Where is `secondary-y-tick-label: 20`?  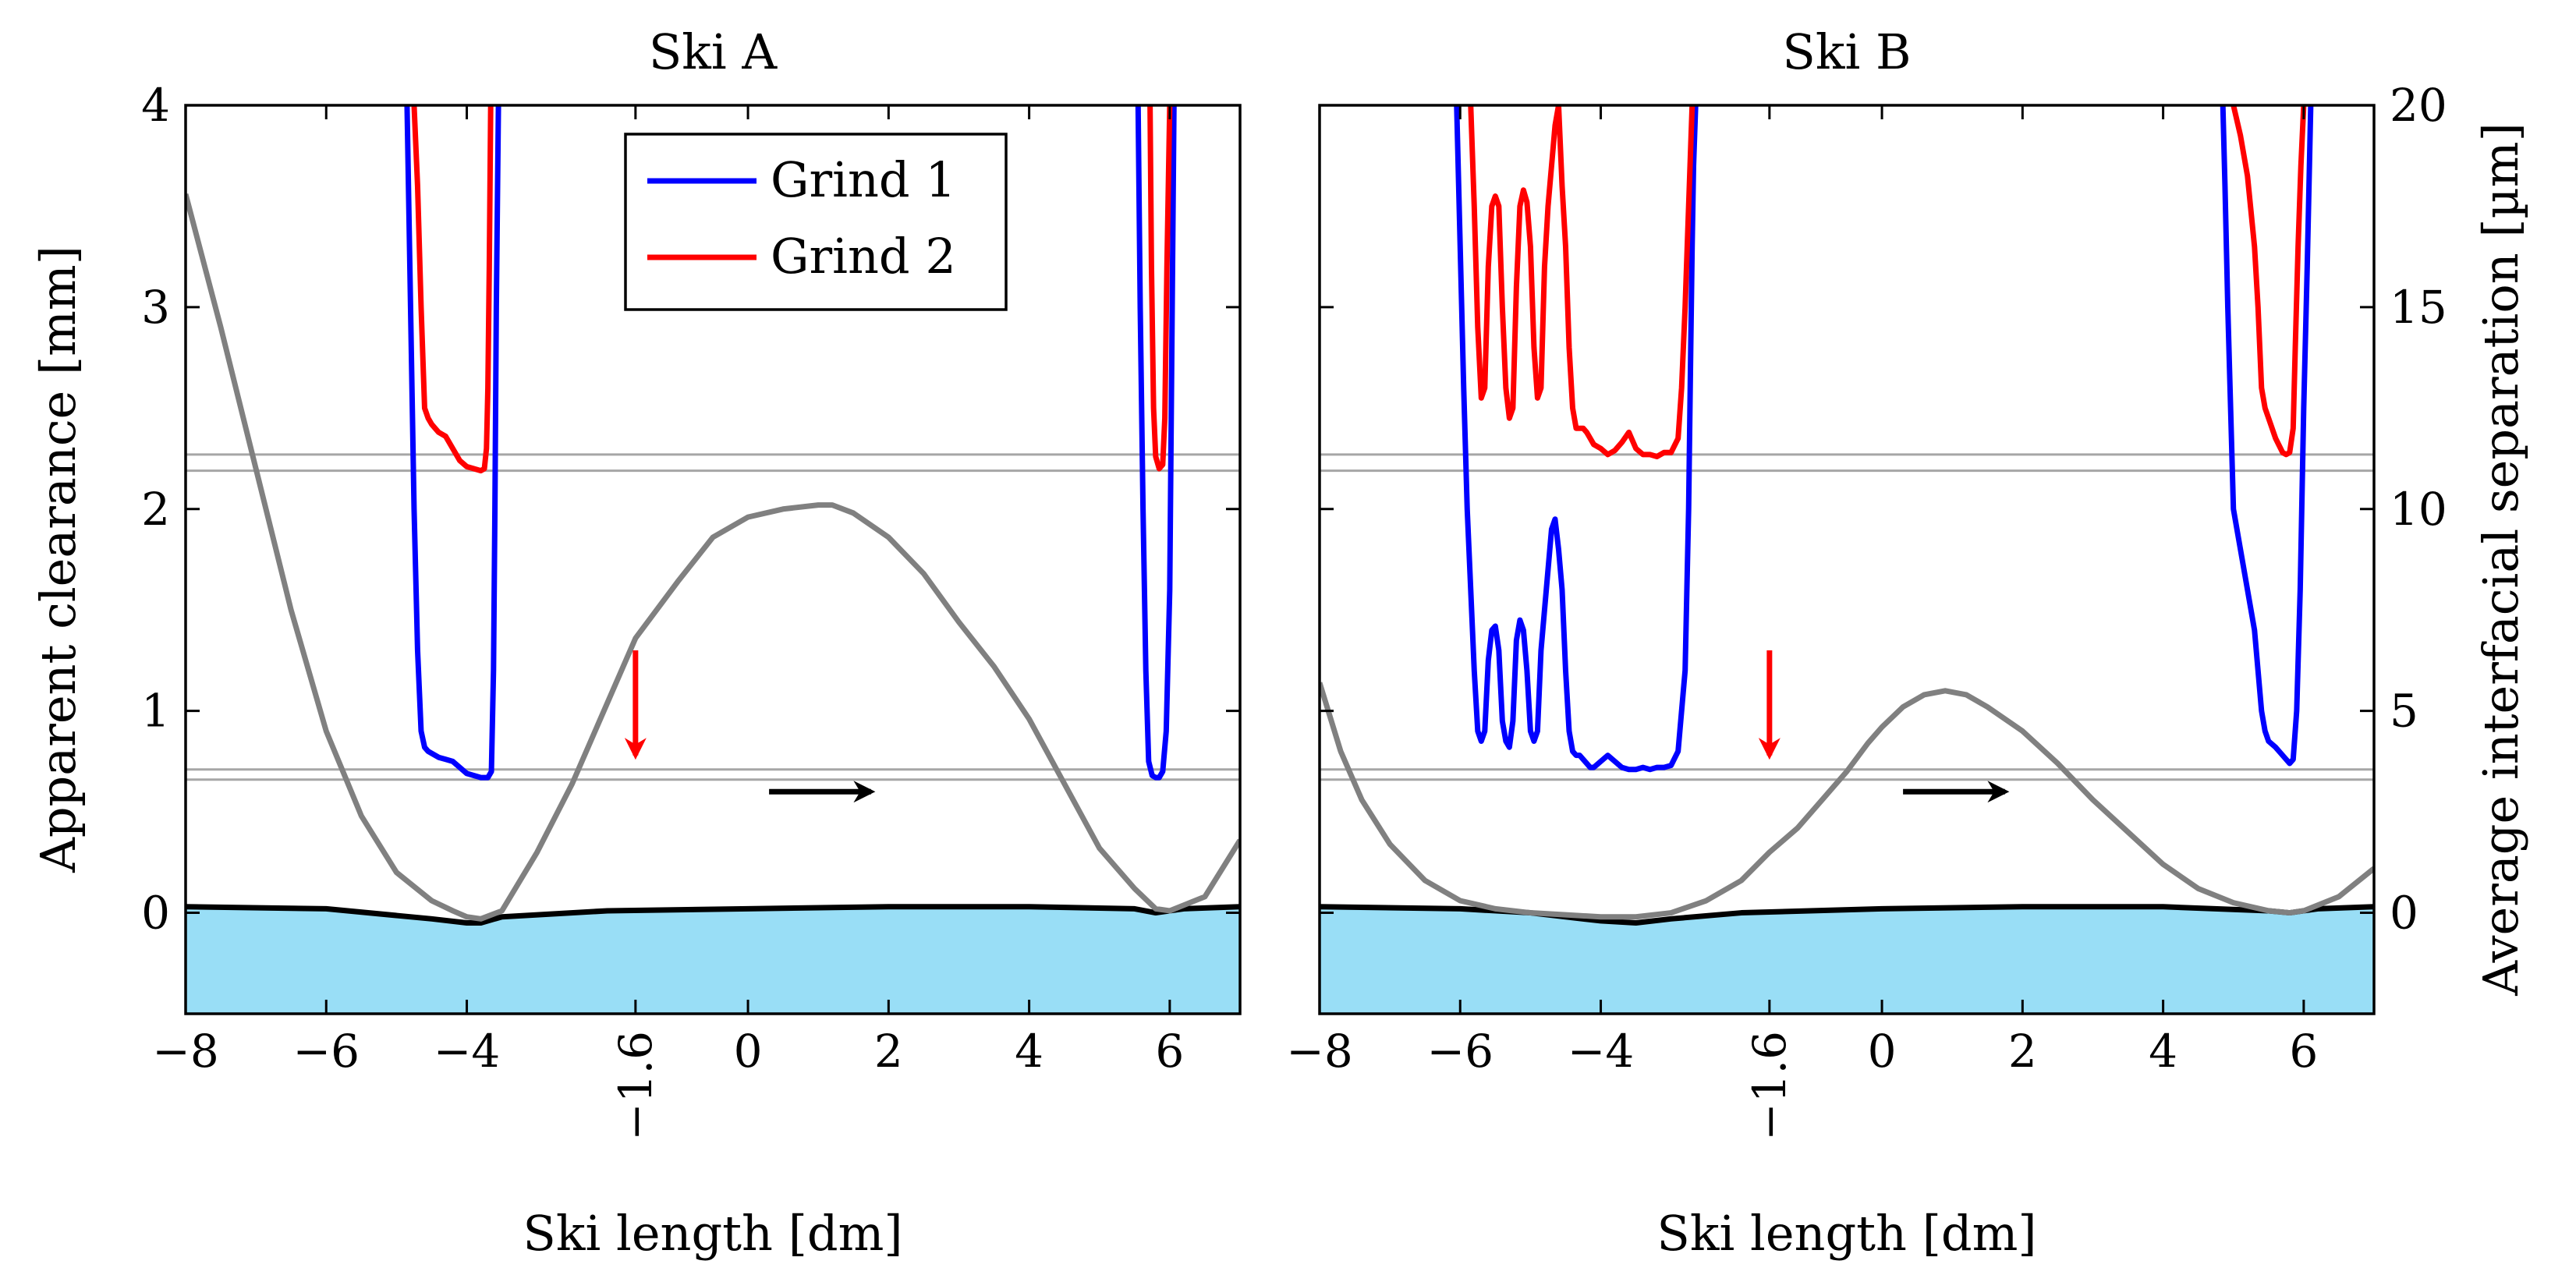
secondary-y-tick-label: 20 is located at coordinates (2418, 105).